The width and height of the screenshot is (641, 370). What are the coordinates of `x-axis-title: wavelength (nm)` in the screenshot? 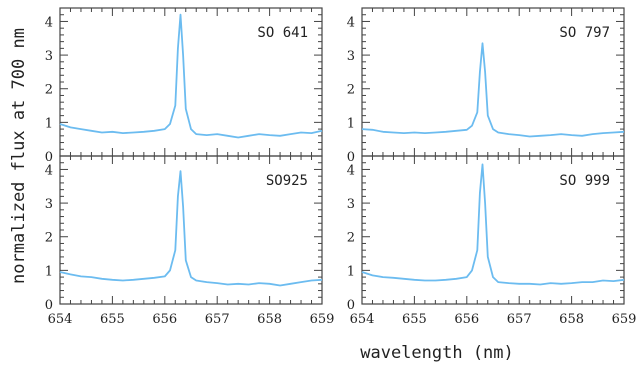 It's located at (437, 353).